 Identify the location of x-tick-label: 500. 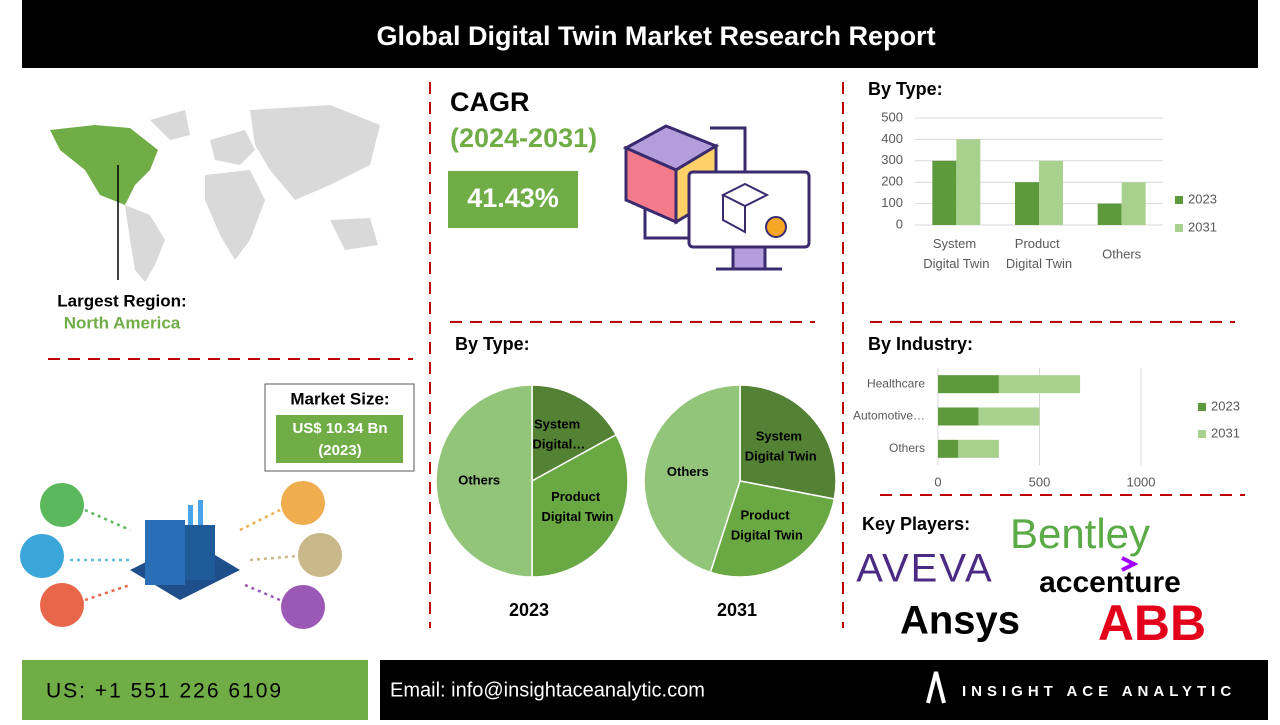
(1040, 481).